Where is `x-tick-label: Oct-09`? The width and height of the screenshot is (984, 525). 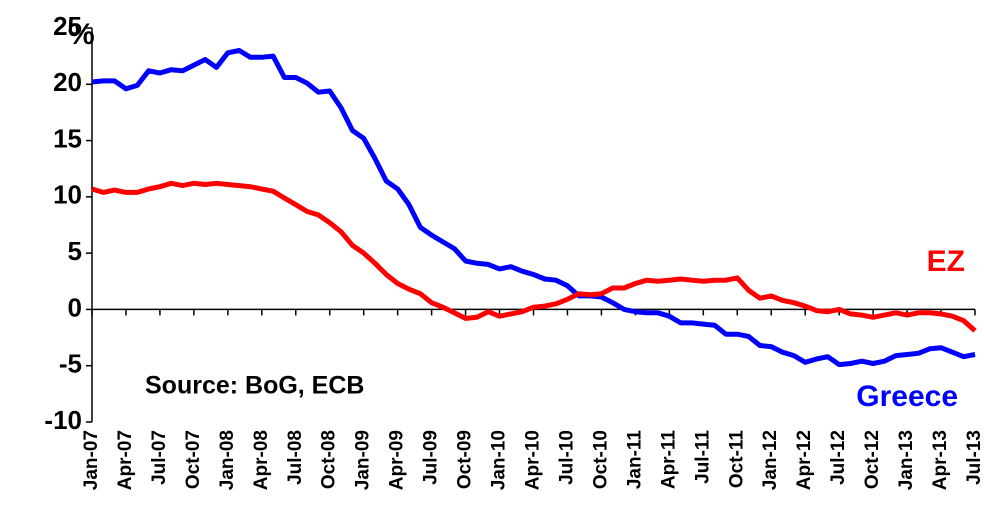 x-tick-label: Oct-09 is located at coordinates (465, 459).